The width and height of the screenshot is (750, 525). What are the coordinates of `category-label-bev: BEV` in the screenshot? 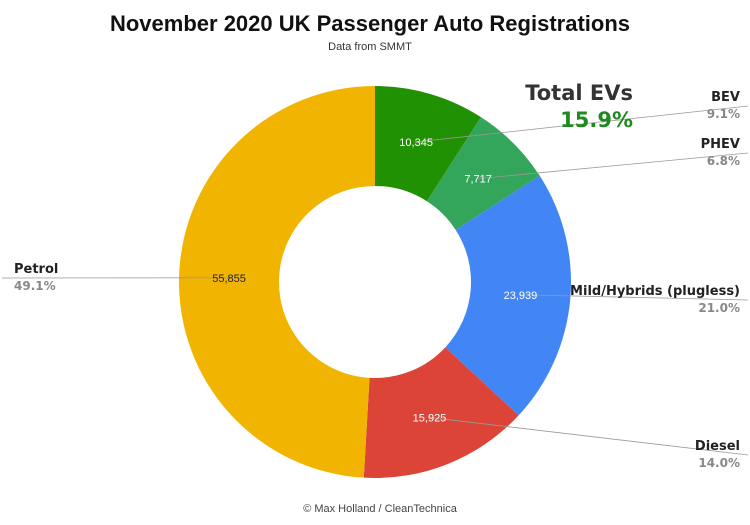 It's located at (725, 97).